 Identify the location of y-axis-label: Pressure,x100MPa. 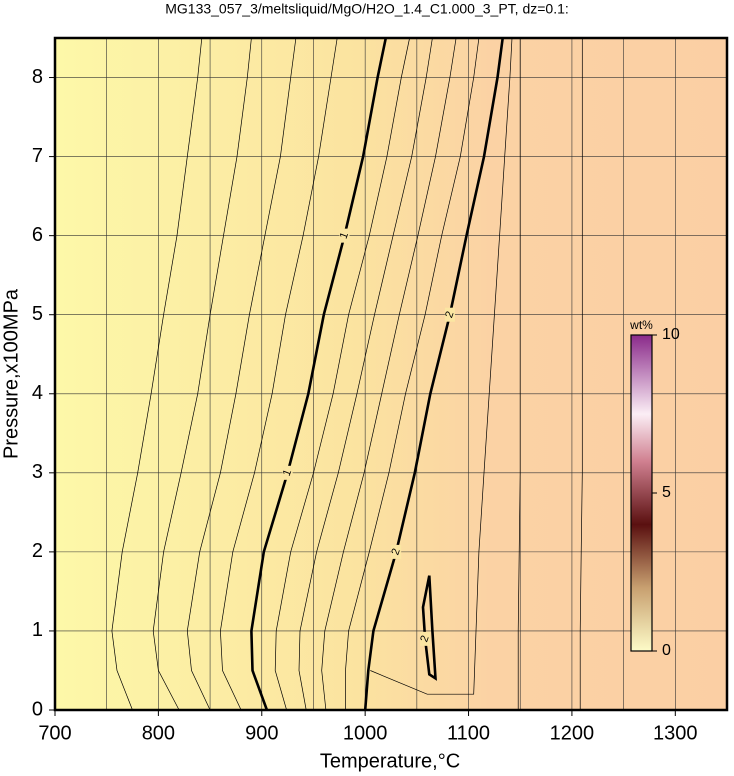
(11, 373).